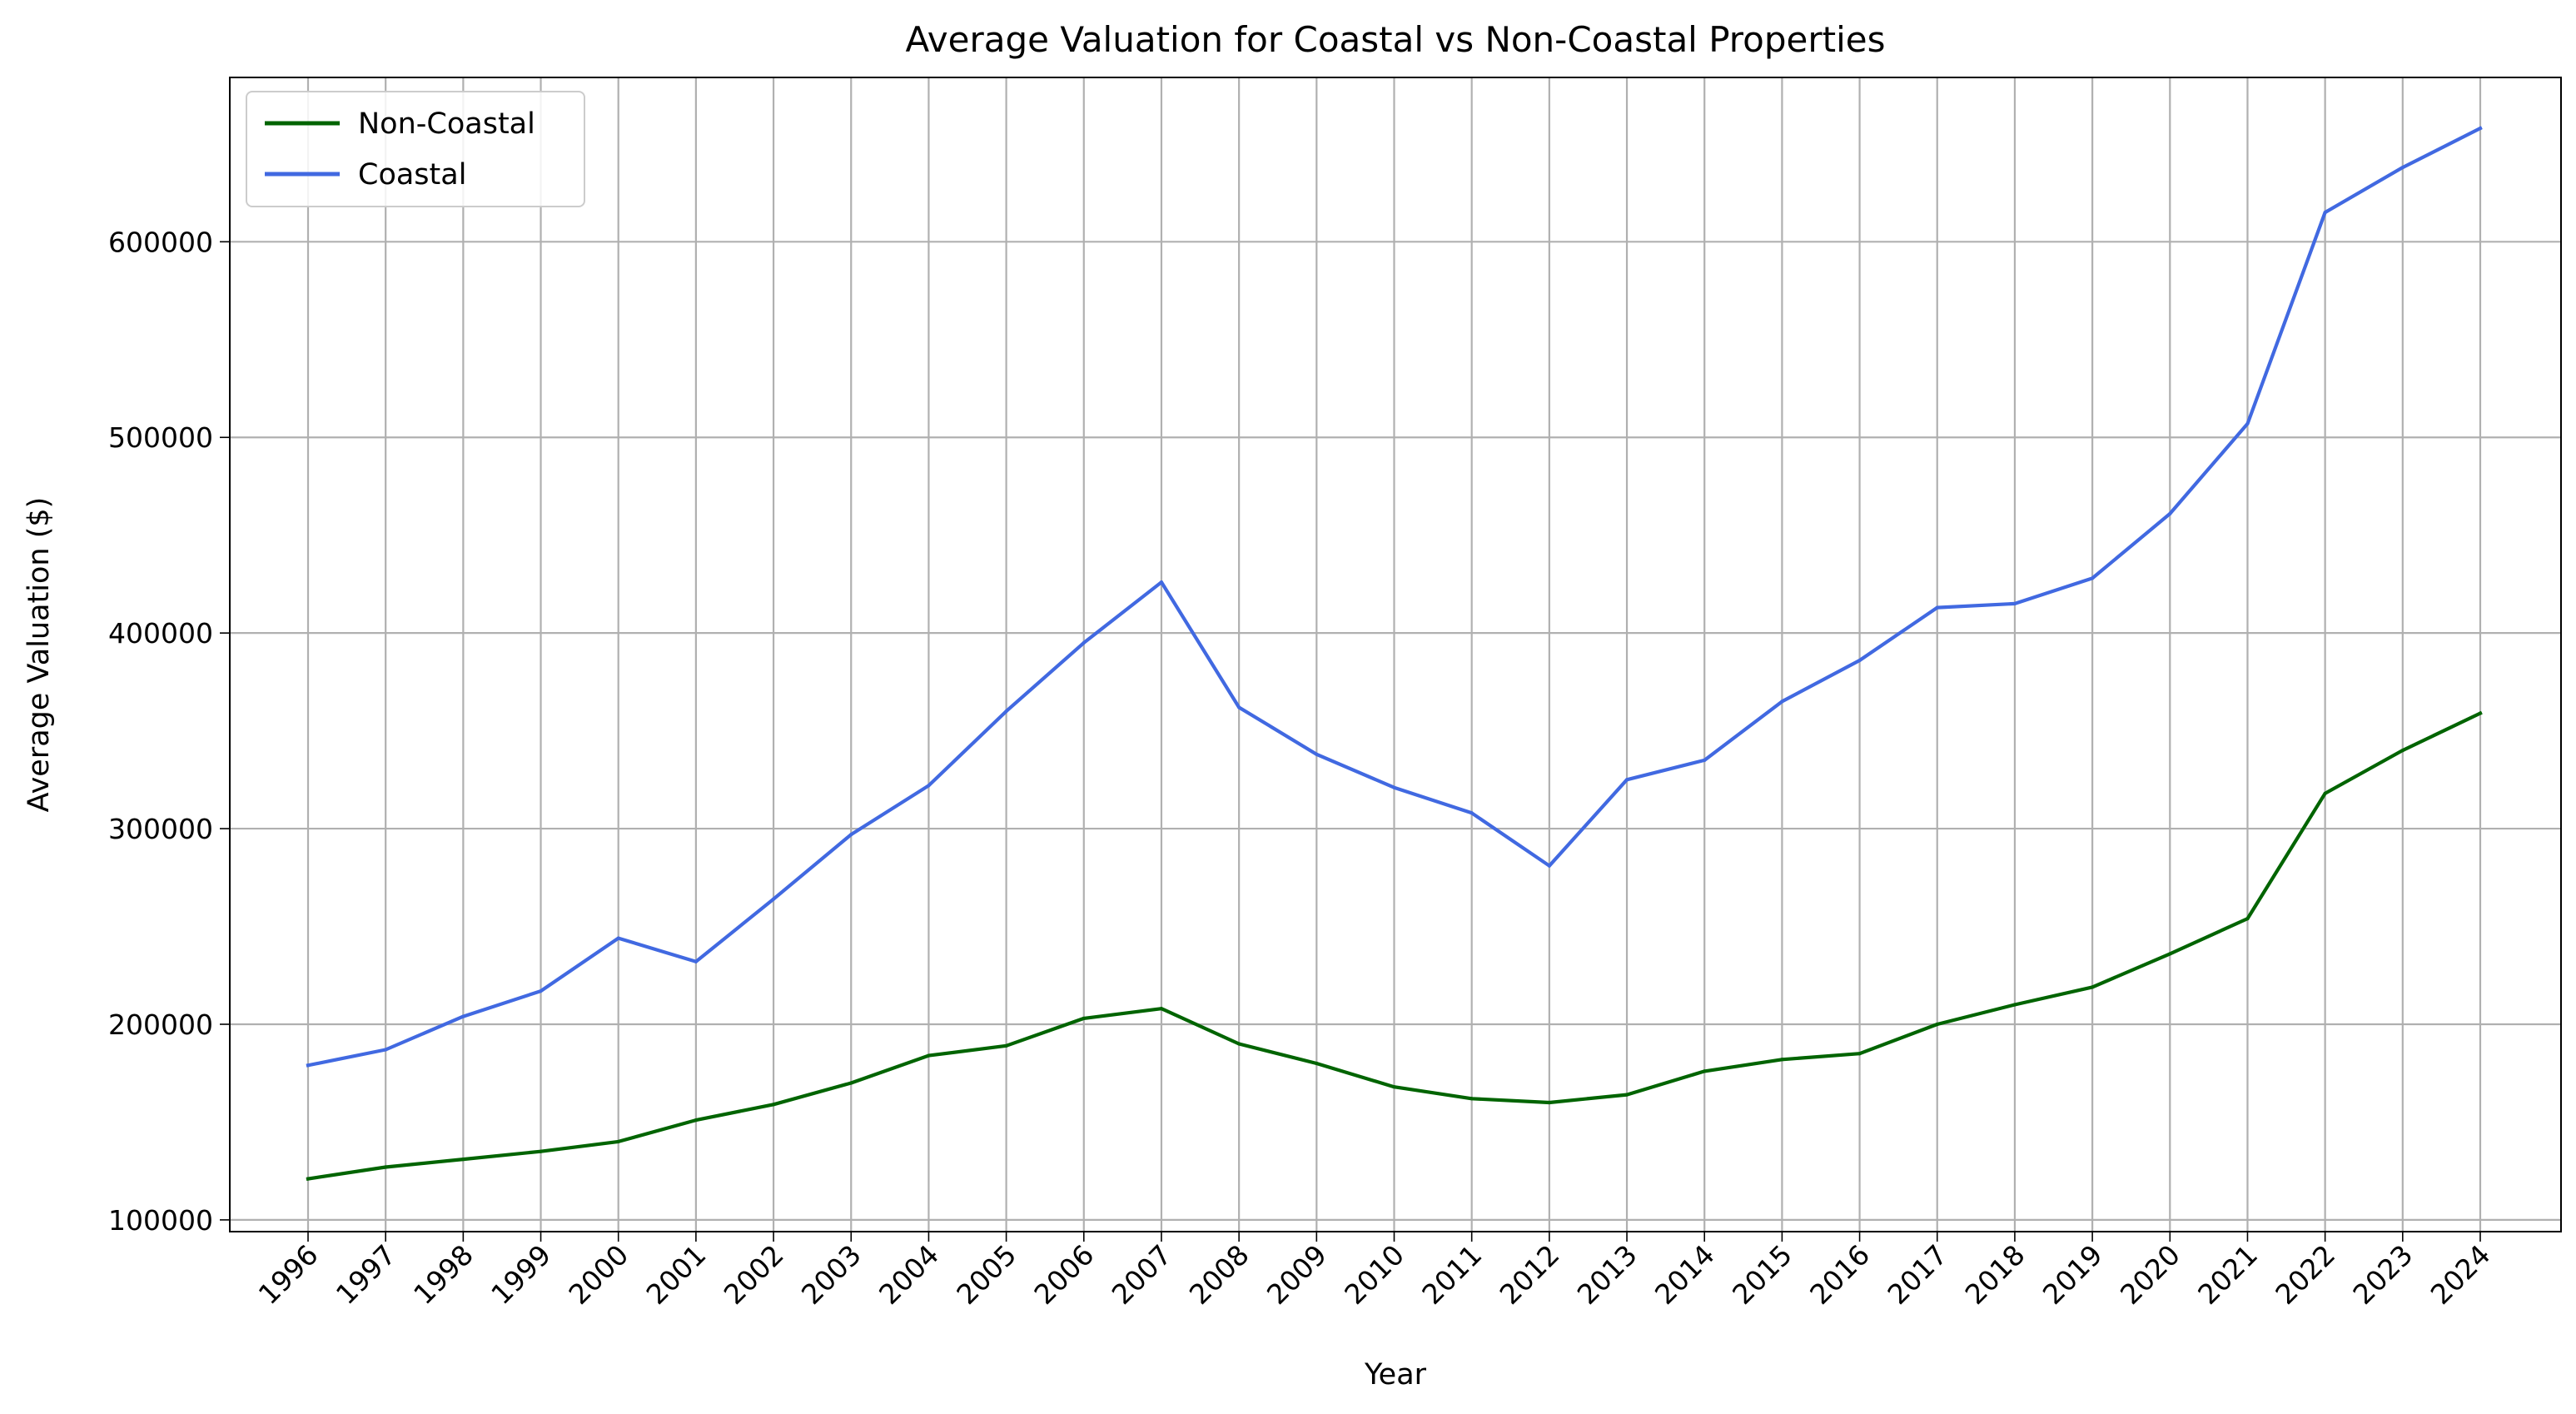  I want to click on y-tick-label: 200000, so click(160, 1024).